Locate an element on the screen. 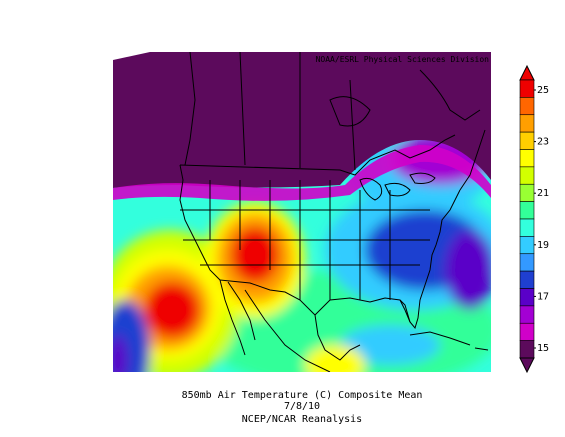 This screenshot has width=565, height=437. caption-source: NCEP/NCAR Reanalysis is located at coordinates (302, 419).